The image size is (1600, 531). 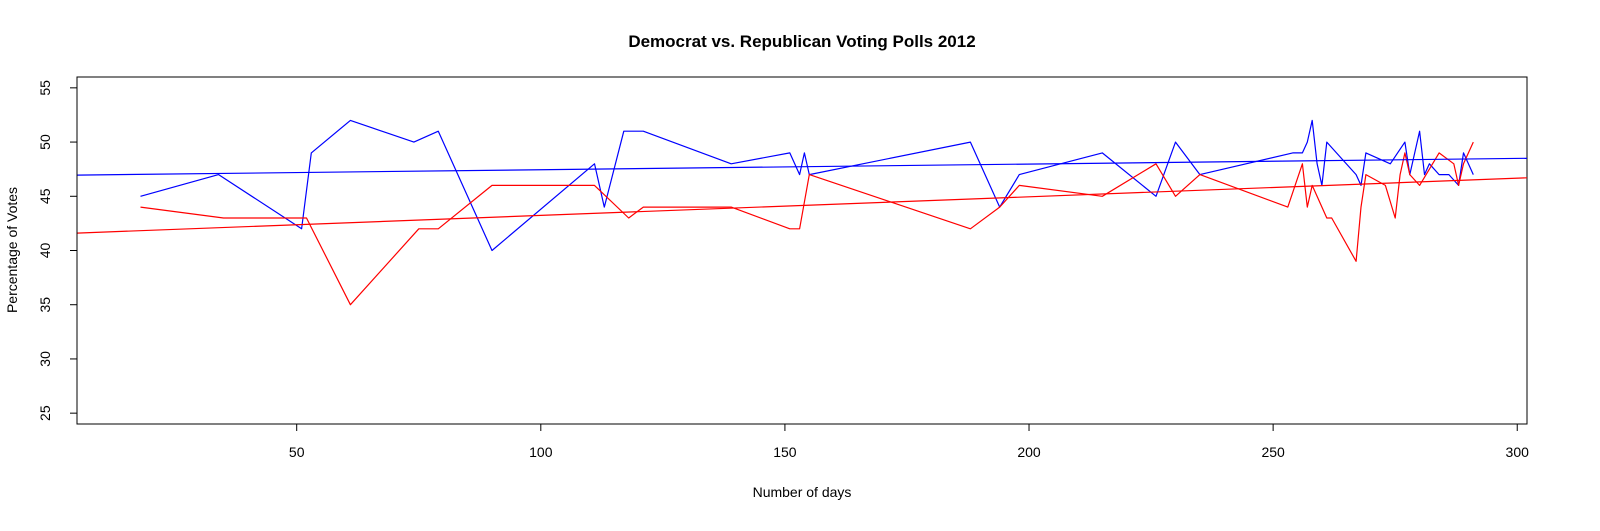 I want to click on y-tick-label-40: 40, so click(x=45, y=251).